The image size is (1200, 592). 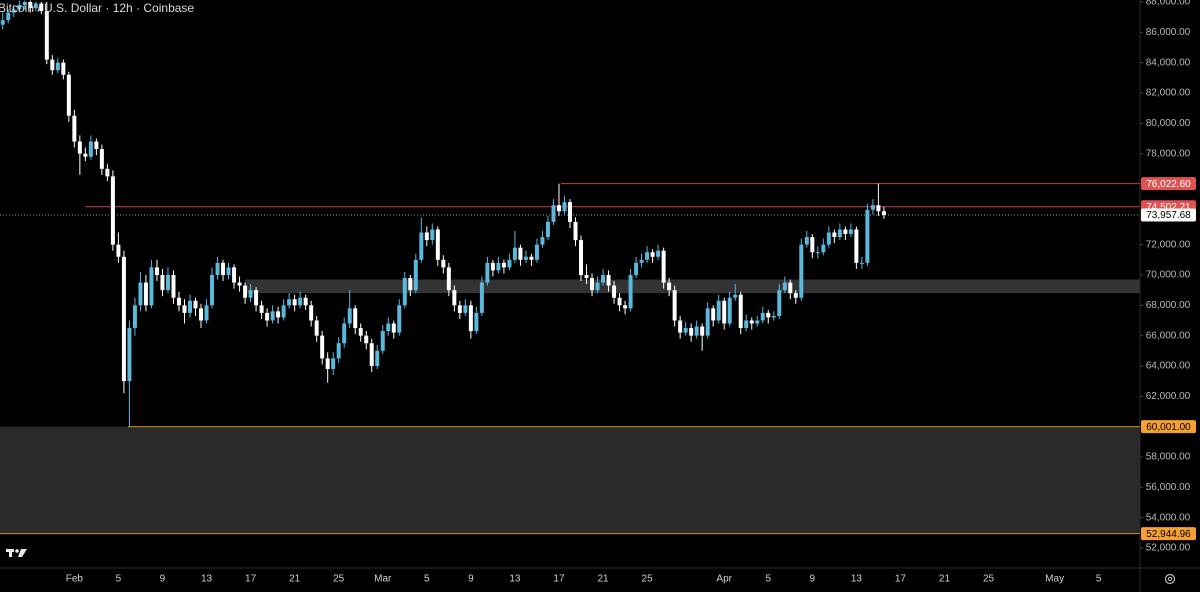 What do you see at coordinates (1168, 123) in the screenshot?
I see `y-tick-label: 80,000.00` at bounding box center [1168, 123].